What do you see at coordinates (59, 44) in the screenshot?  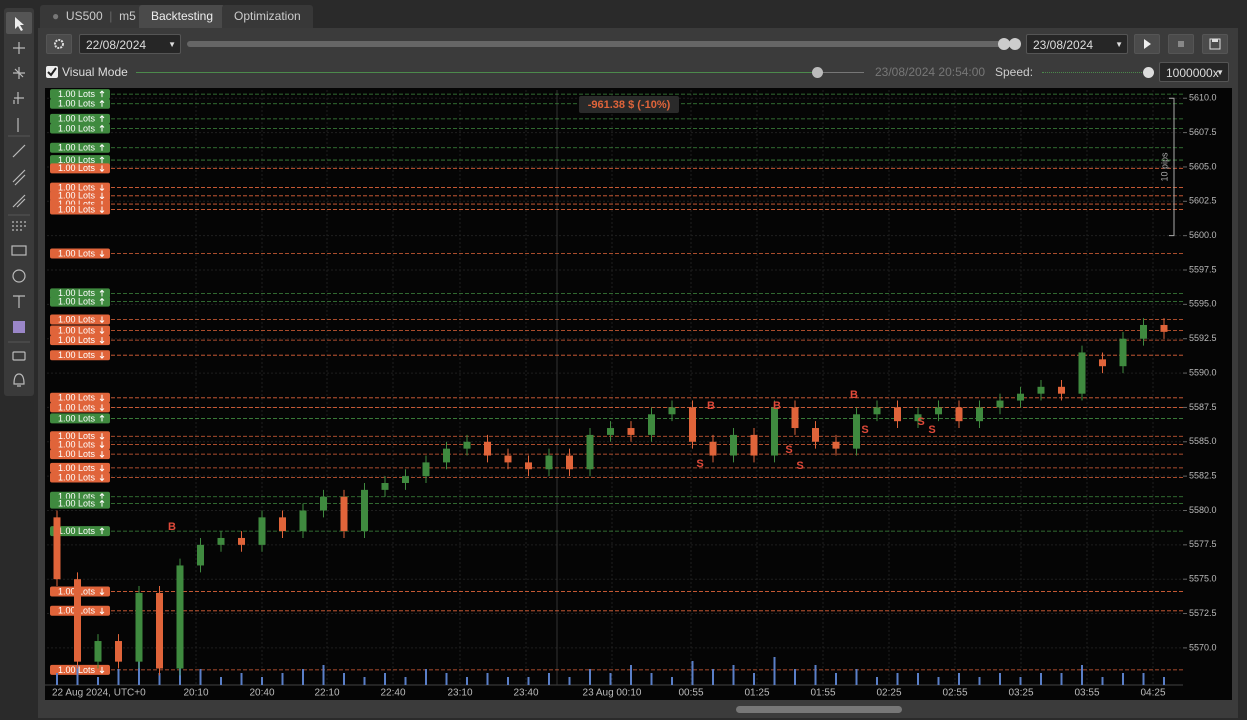 I see `settings-button` at bounding box center [59, 44].